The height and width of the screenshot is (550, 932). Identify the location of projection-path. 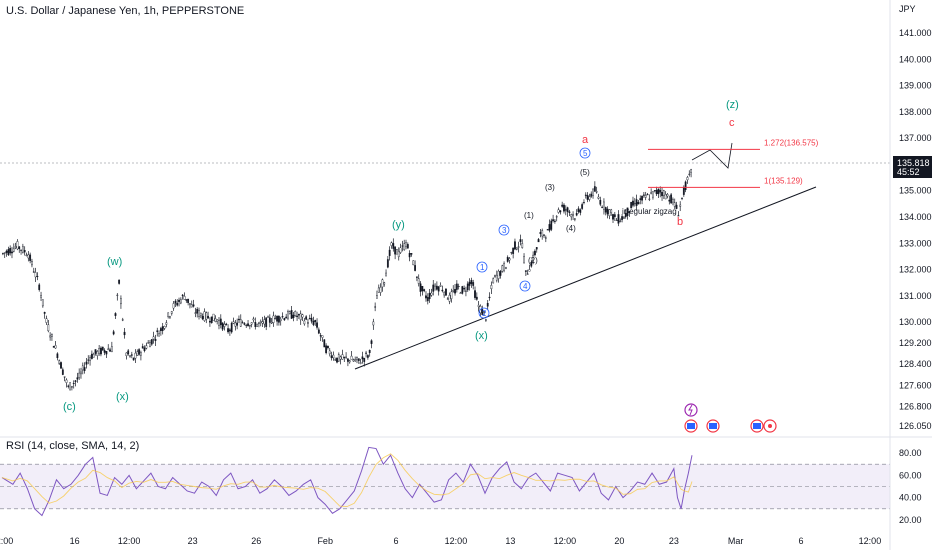
(712, 155).